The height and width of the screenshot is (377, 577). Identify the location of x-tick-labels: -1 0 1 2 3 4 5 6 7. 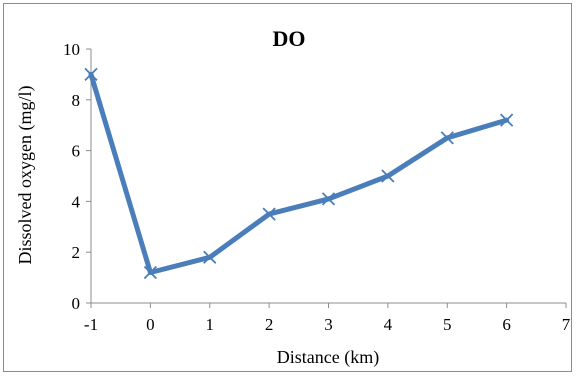
(327, 324).